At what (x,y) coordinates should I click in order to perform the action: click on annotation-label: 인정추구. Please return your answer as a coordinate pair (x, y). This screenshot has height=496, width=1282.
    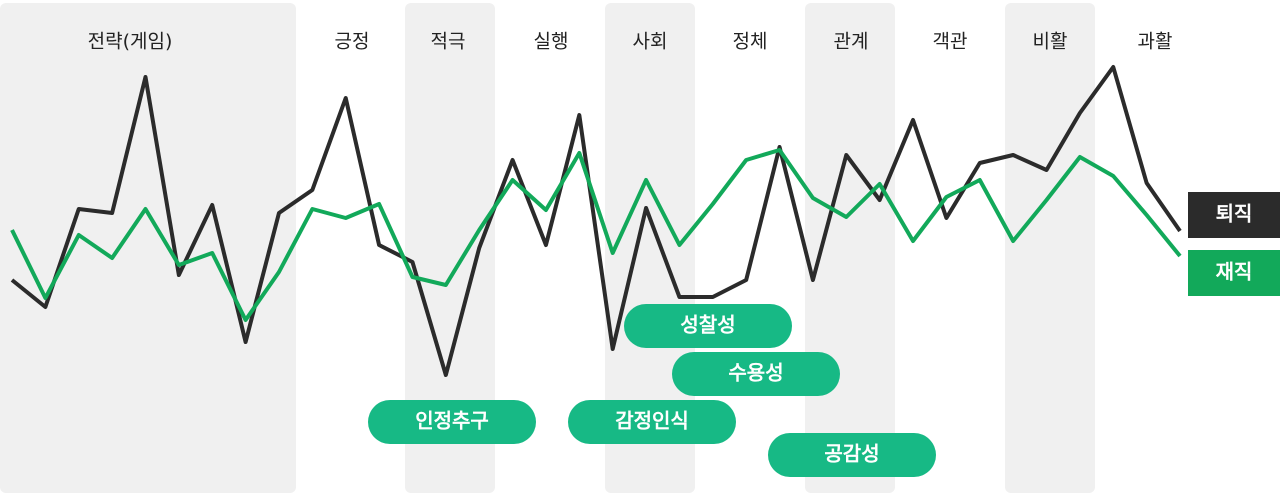
    Looking at the image, I should click on (452, 421).